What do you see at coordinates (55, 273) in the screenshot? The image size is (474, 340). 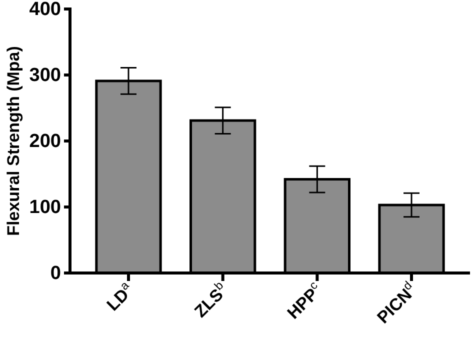 I see `y-tick-label: 0` at bounding box center [55, 273].